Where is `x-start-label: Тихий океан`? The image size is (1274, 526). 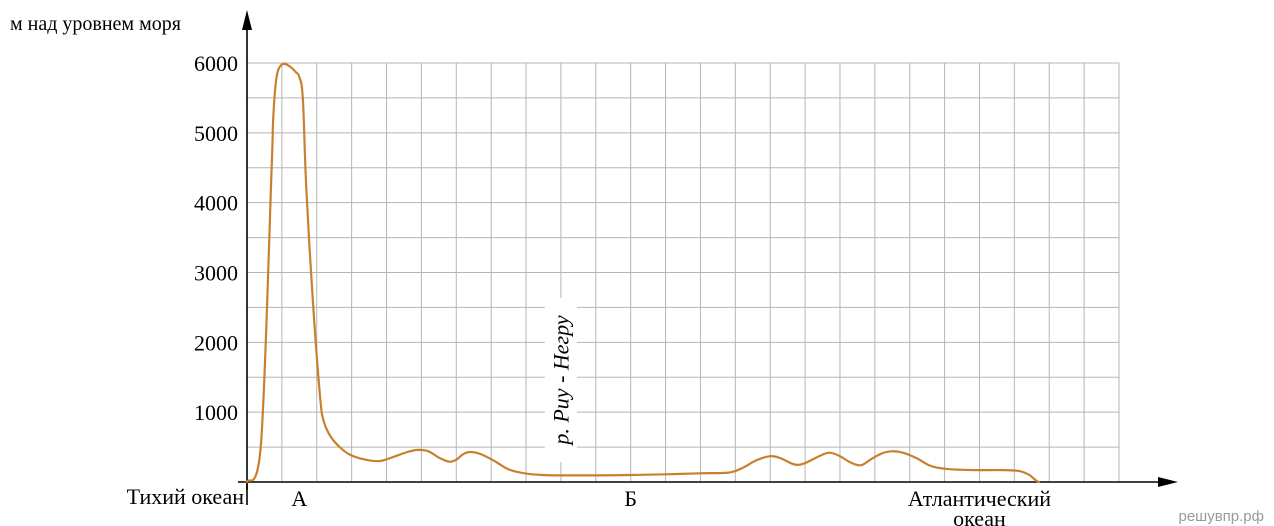
x-start-label: Тихий океан is located at coordinates (186, 496).